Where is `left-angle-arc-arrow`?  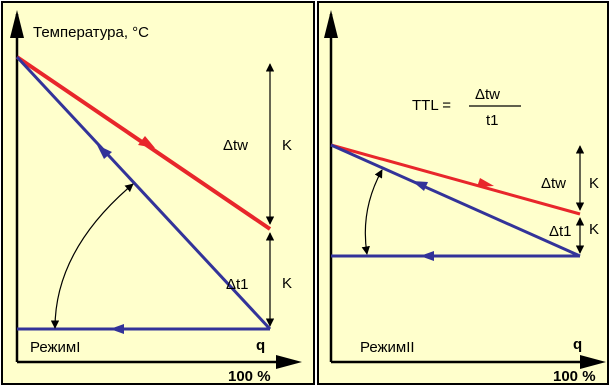
left-angle-arc-arrow is located at coordinates (92, 256).